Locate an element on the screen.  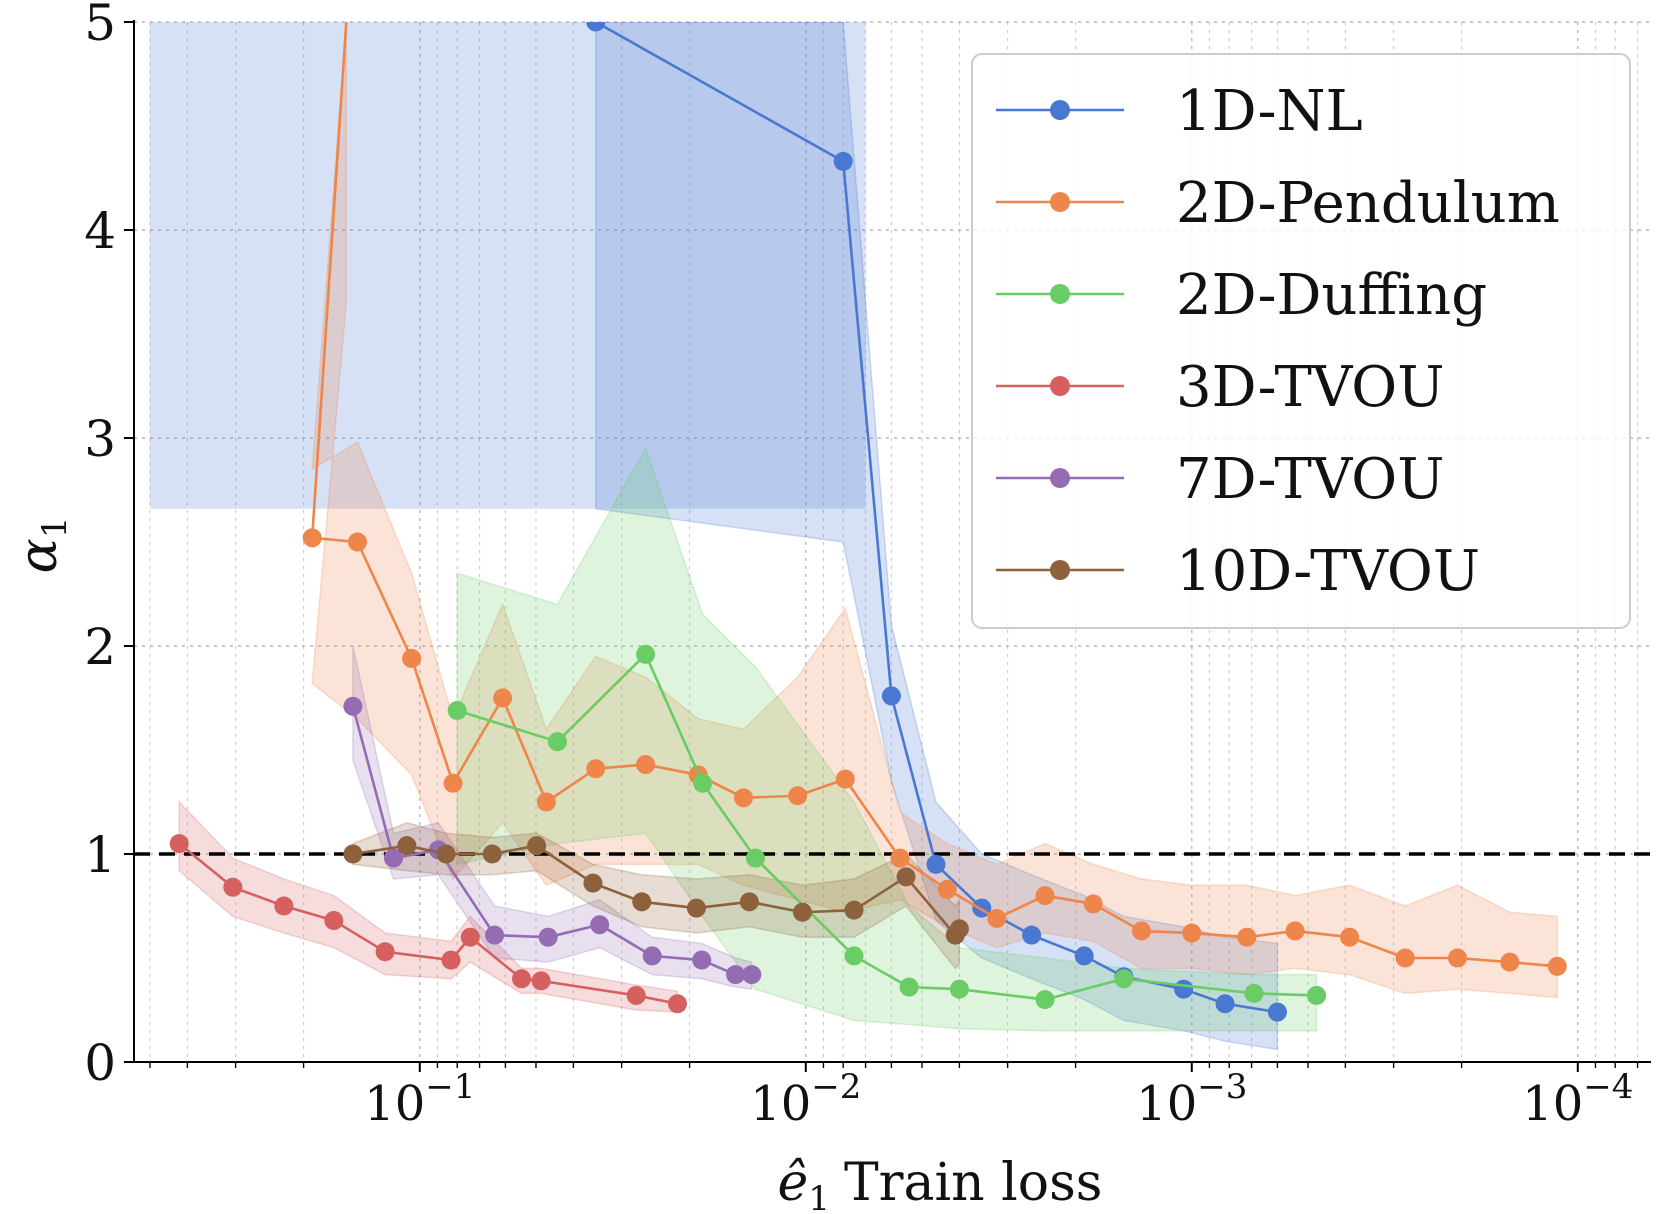
y-tick-label: 0 is located at coordinates (100, 1063).